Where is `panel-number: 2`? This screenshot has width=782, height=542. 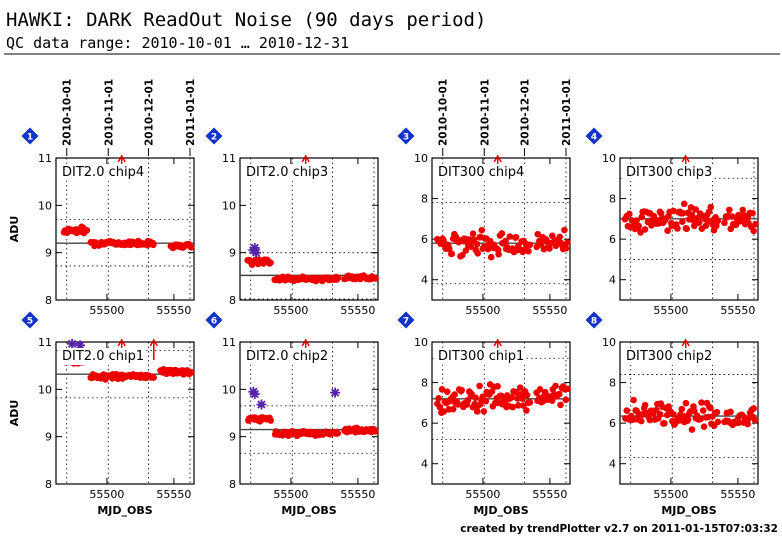
panel-number: 2 is located at coordinates (214, 138).